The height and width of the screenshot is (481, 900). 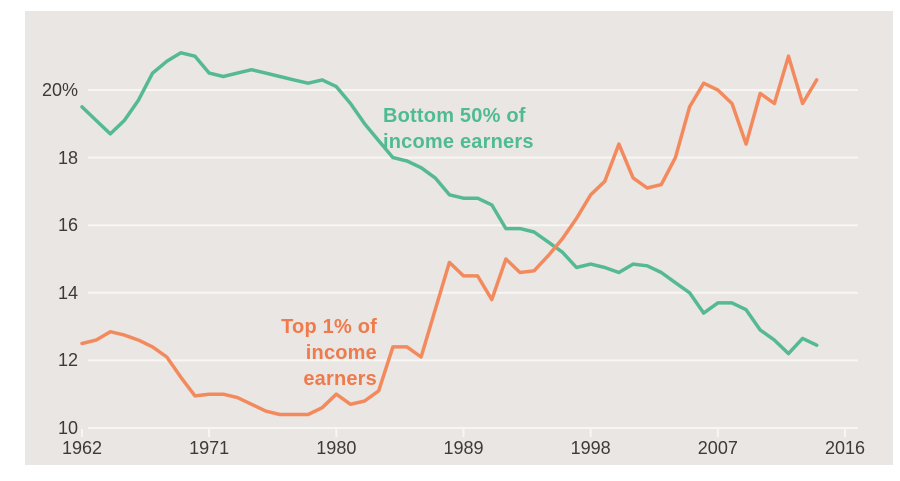 I want to click on x-axis-tick-label: 2007, so click(x=717, y=448).